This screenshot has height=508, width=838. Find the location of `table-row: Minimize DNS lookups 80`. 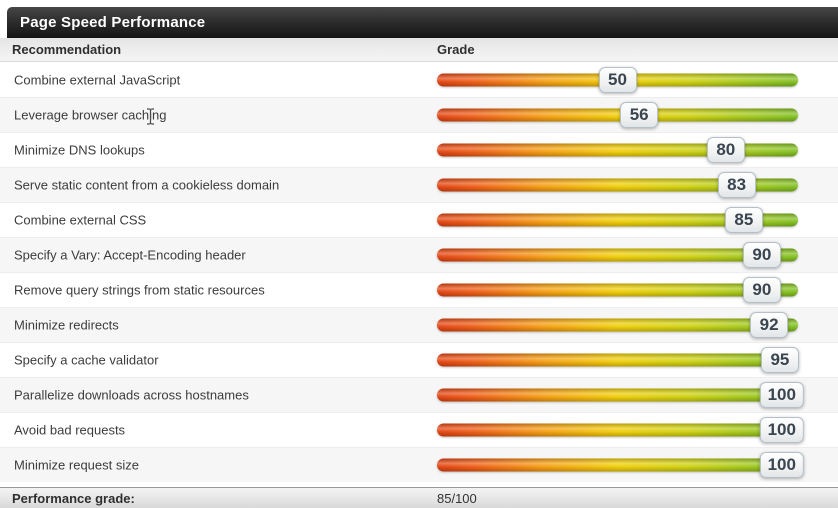

table-row: Minimize DNS lookups 80 is located at coordinates (419, 149).